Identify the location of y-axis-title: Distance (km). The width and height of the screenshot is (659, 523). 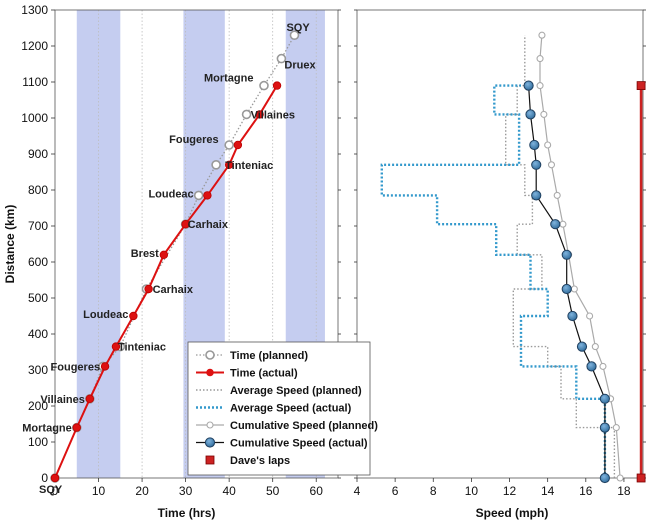
(10, 244).